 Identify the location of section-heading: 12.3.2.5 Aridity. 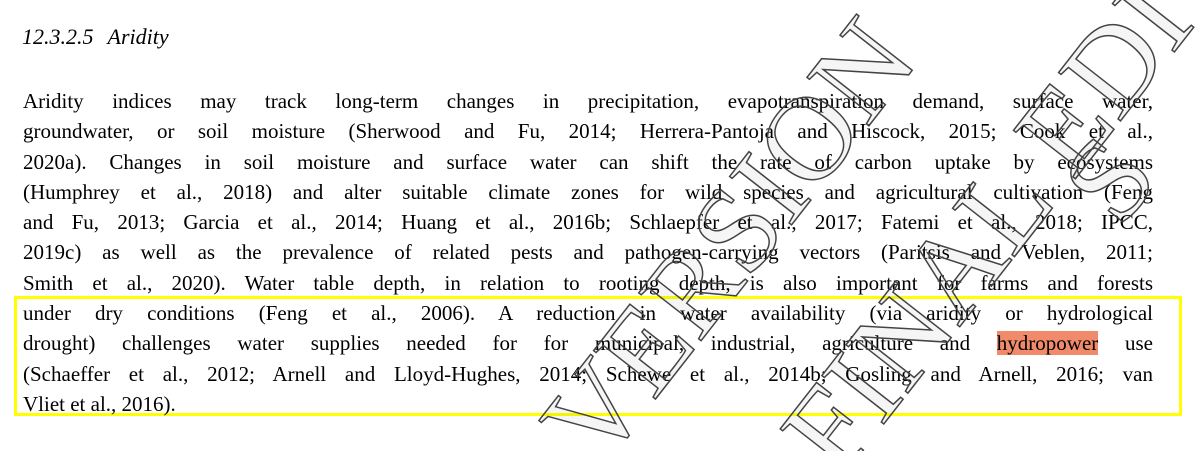
(95, 37).